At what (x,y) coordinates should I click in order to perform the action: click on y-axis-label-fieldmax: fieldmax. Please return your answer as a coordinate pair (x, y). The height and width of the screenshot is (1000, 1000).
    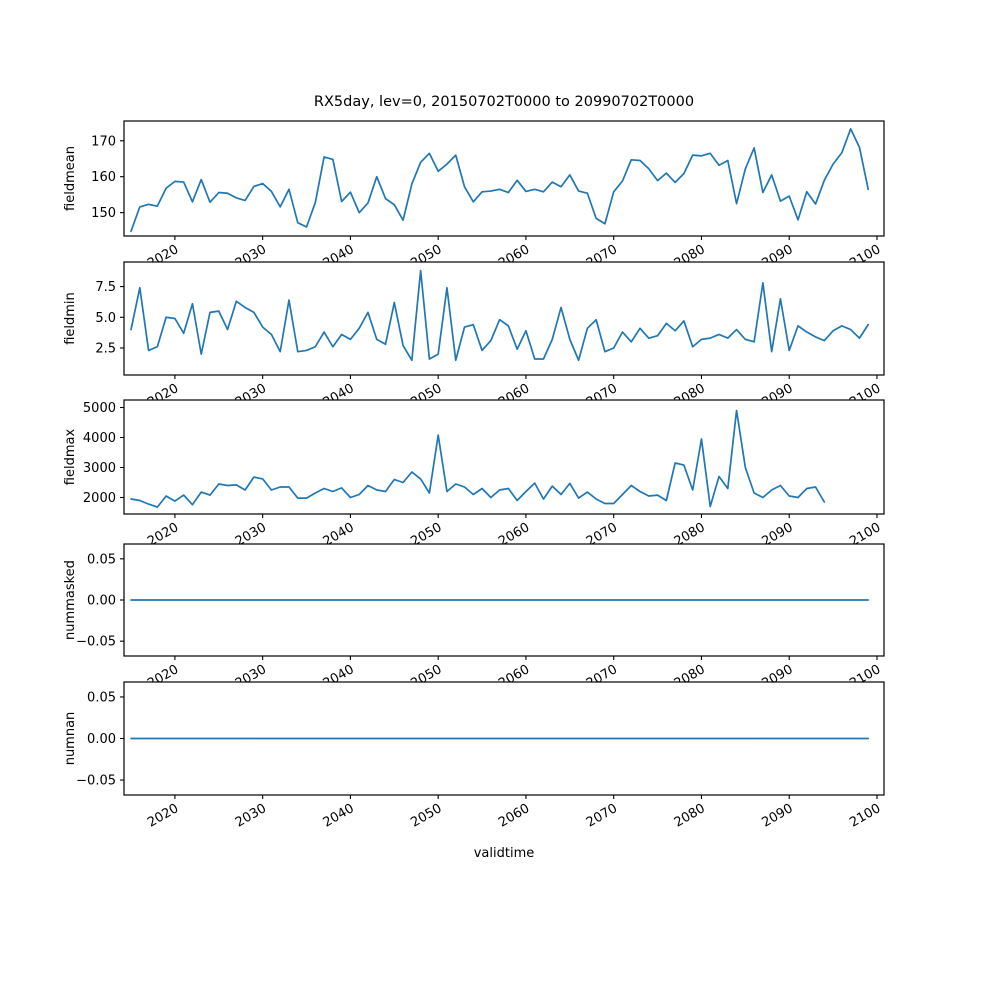
    Looking at the image, I should click on (70, 457).